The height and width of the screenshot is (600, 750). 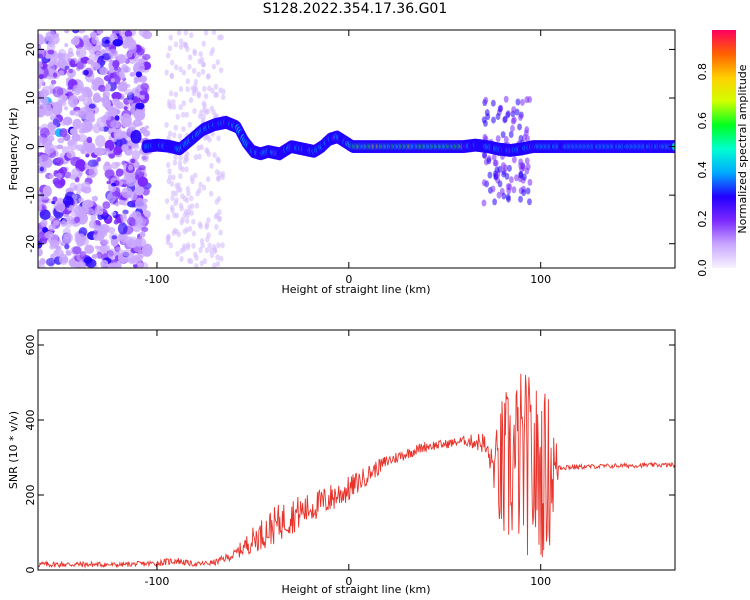 I want to click on colorbar-tick-label: 0.6, so click(x=702, y=121).